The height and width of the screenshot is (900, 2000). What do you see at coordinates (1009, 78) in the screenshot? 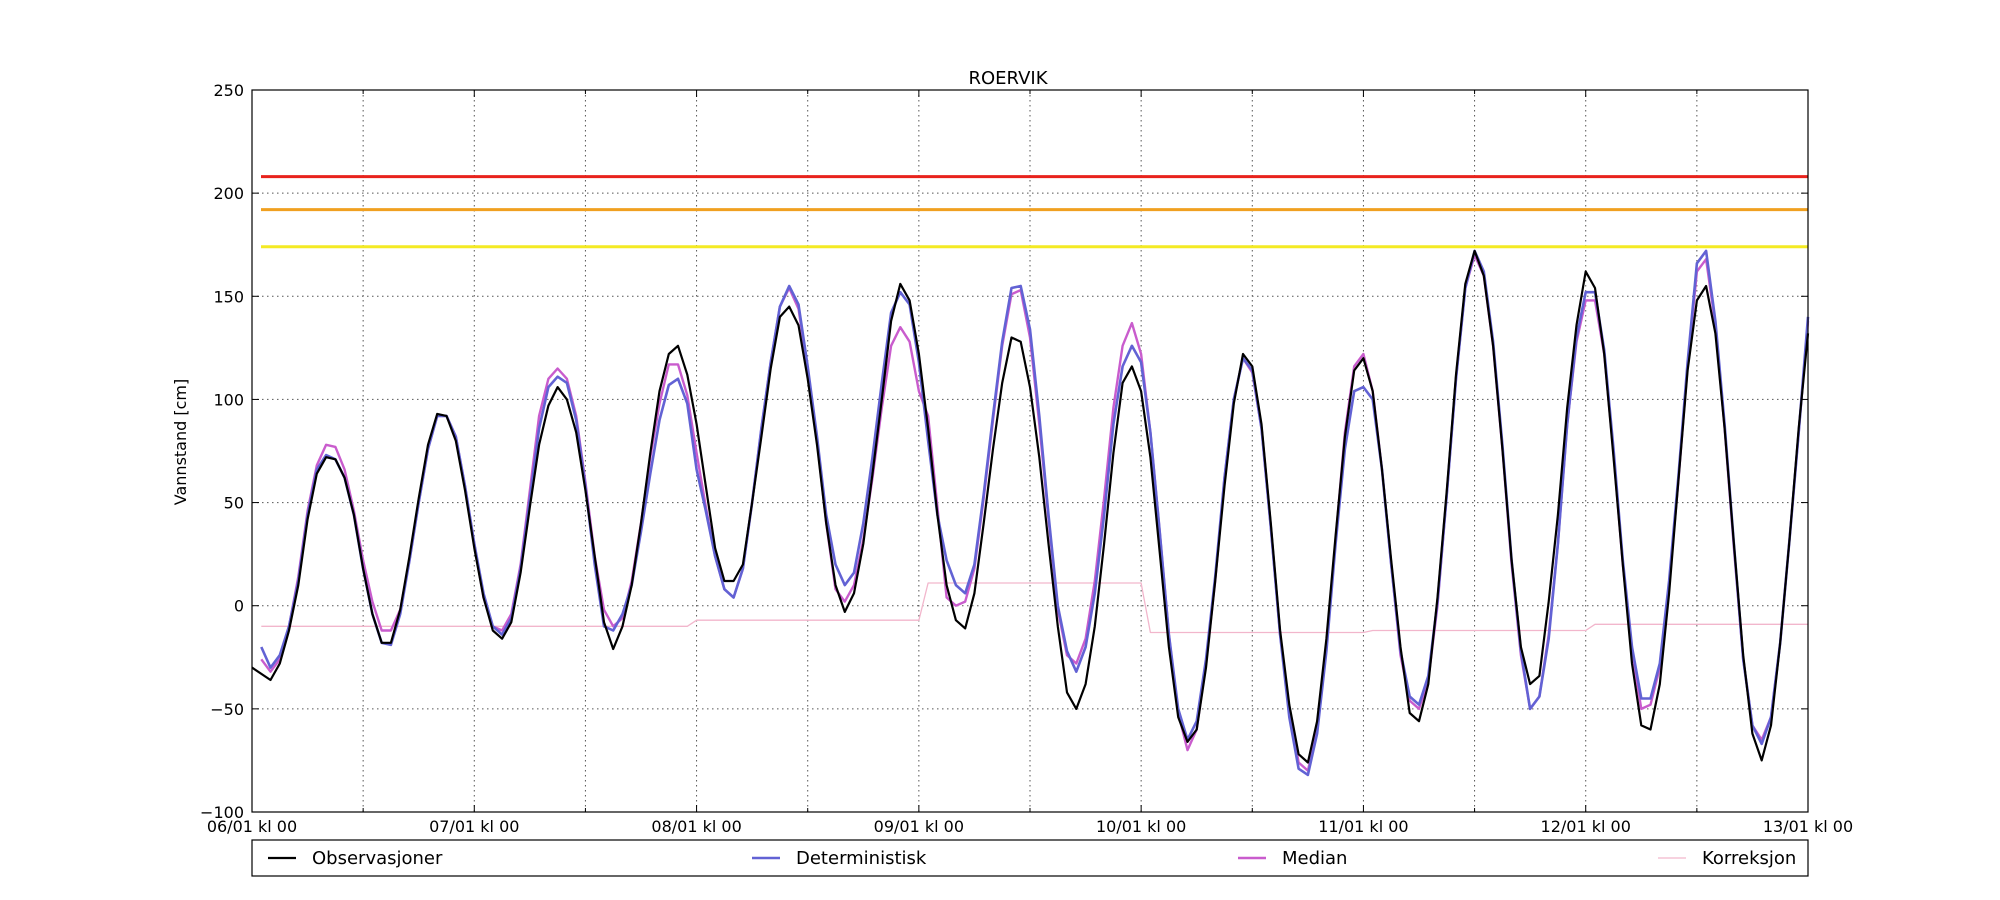
I see `chart-title: ROERVIK` at bounding box center [1009, 78].